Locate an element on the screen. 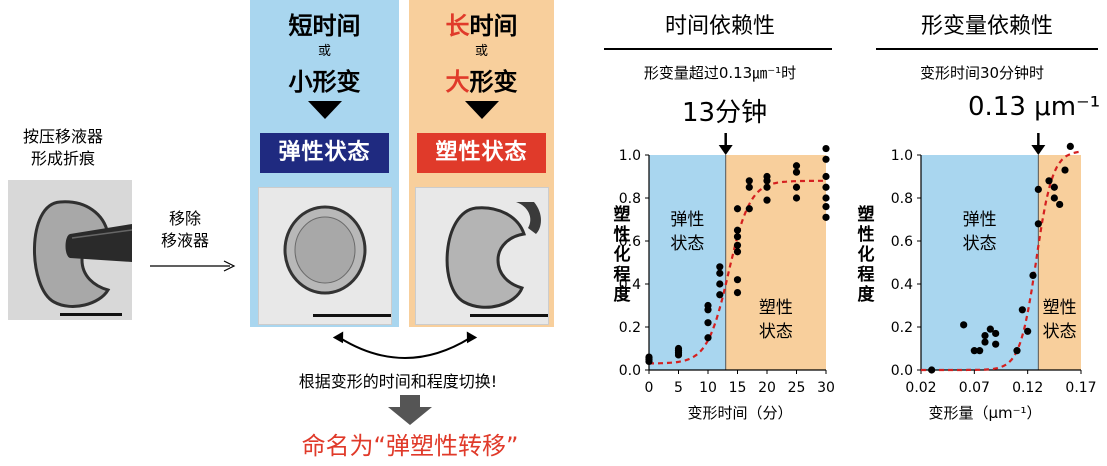  plastic-line-3-red: 大 is located at coordinates (457, 82).